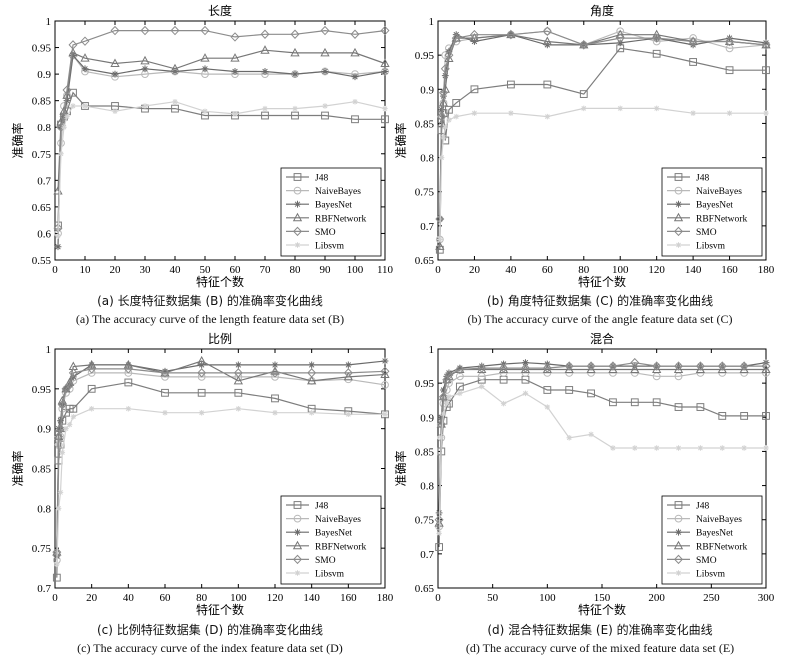 This screenshot has width=795, height=664. Describe the element at coordinates (385, 270) in the screenshot. I see `x-tick-label: 110` at that location.